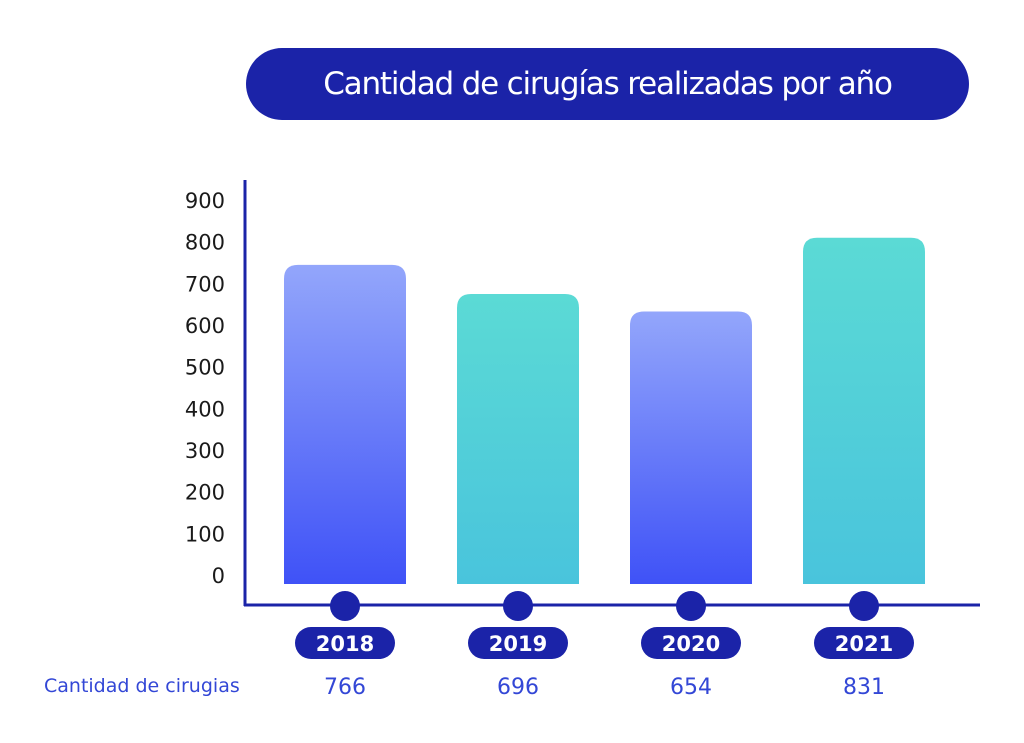 The image size is (1024, 743). Describe the element at coordinates (864, 410) in the screenshot. I see `bar-2021` at that location.